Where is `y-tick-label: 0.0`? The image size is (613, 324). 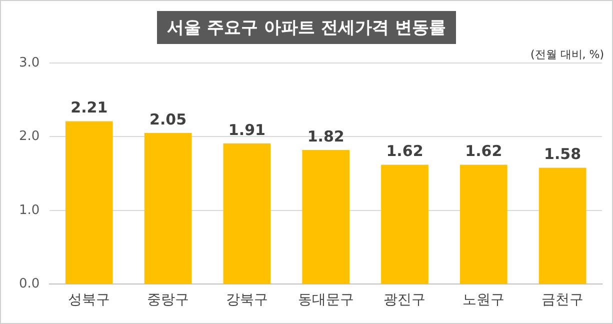
y-tick-label: 0.0 is located at coordinates (29, 284).